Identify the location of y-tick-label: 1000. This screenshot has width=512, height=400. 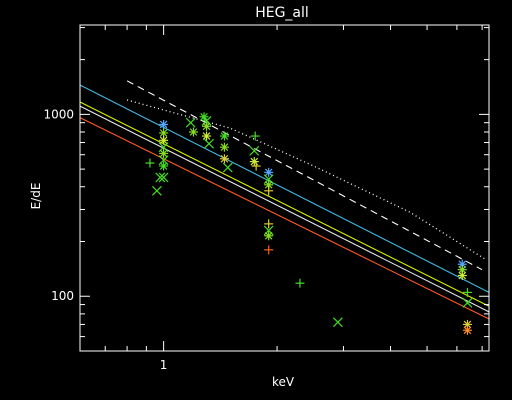
(58, 114).